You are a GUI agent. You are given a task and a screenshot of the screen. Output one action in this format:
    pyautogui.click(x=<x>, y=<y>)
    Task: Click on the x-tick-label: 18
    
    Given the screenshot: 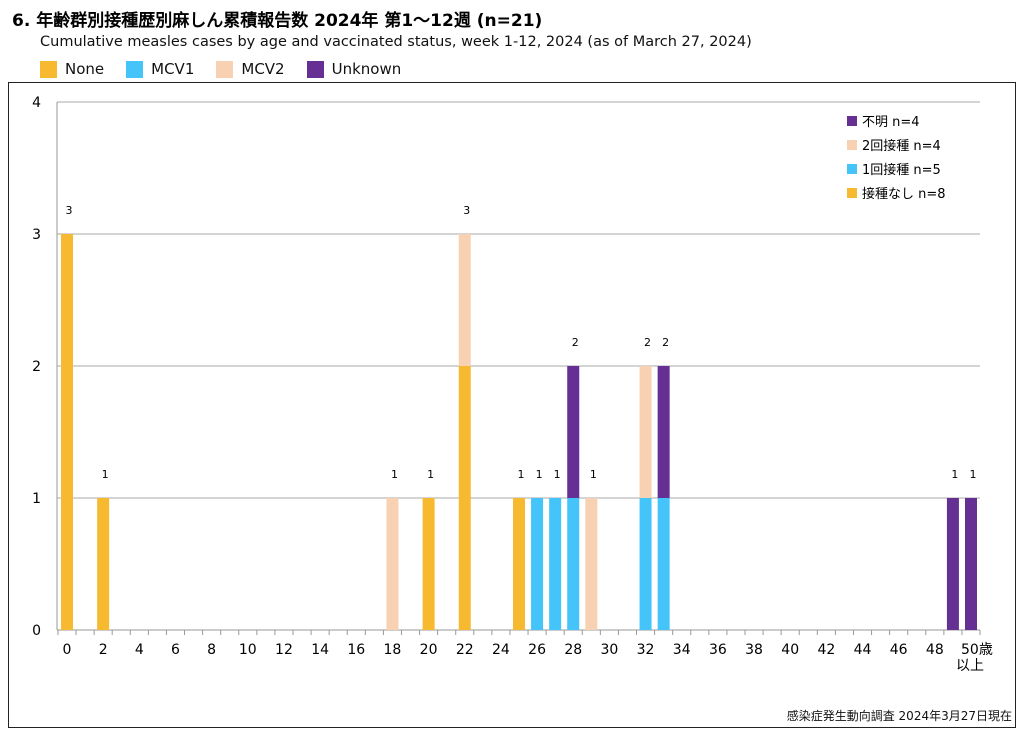 What is the action you would take?
    pyautogui.click(x=393, y=650)
    